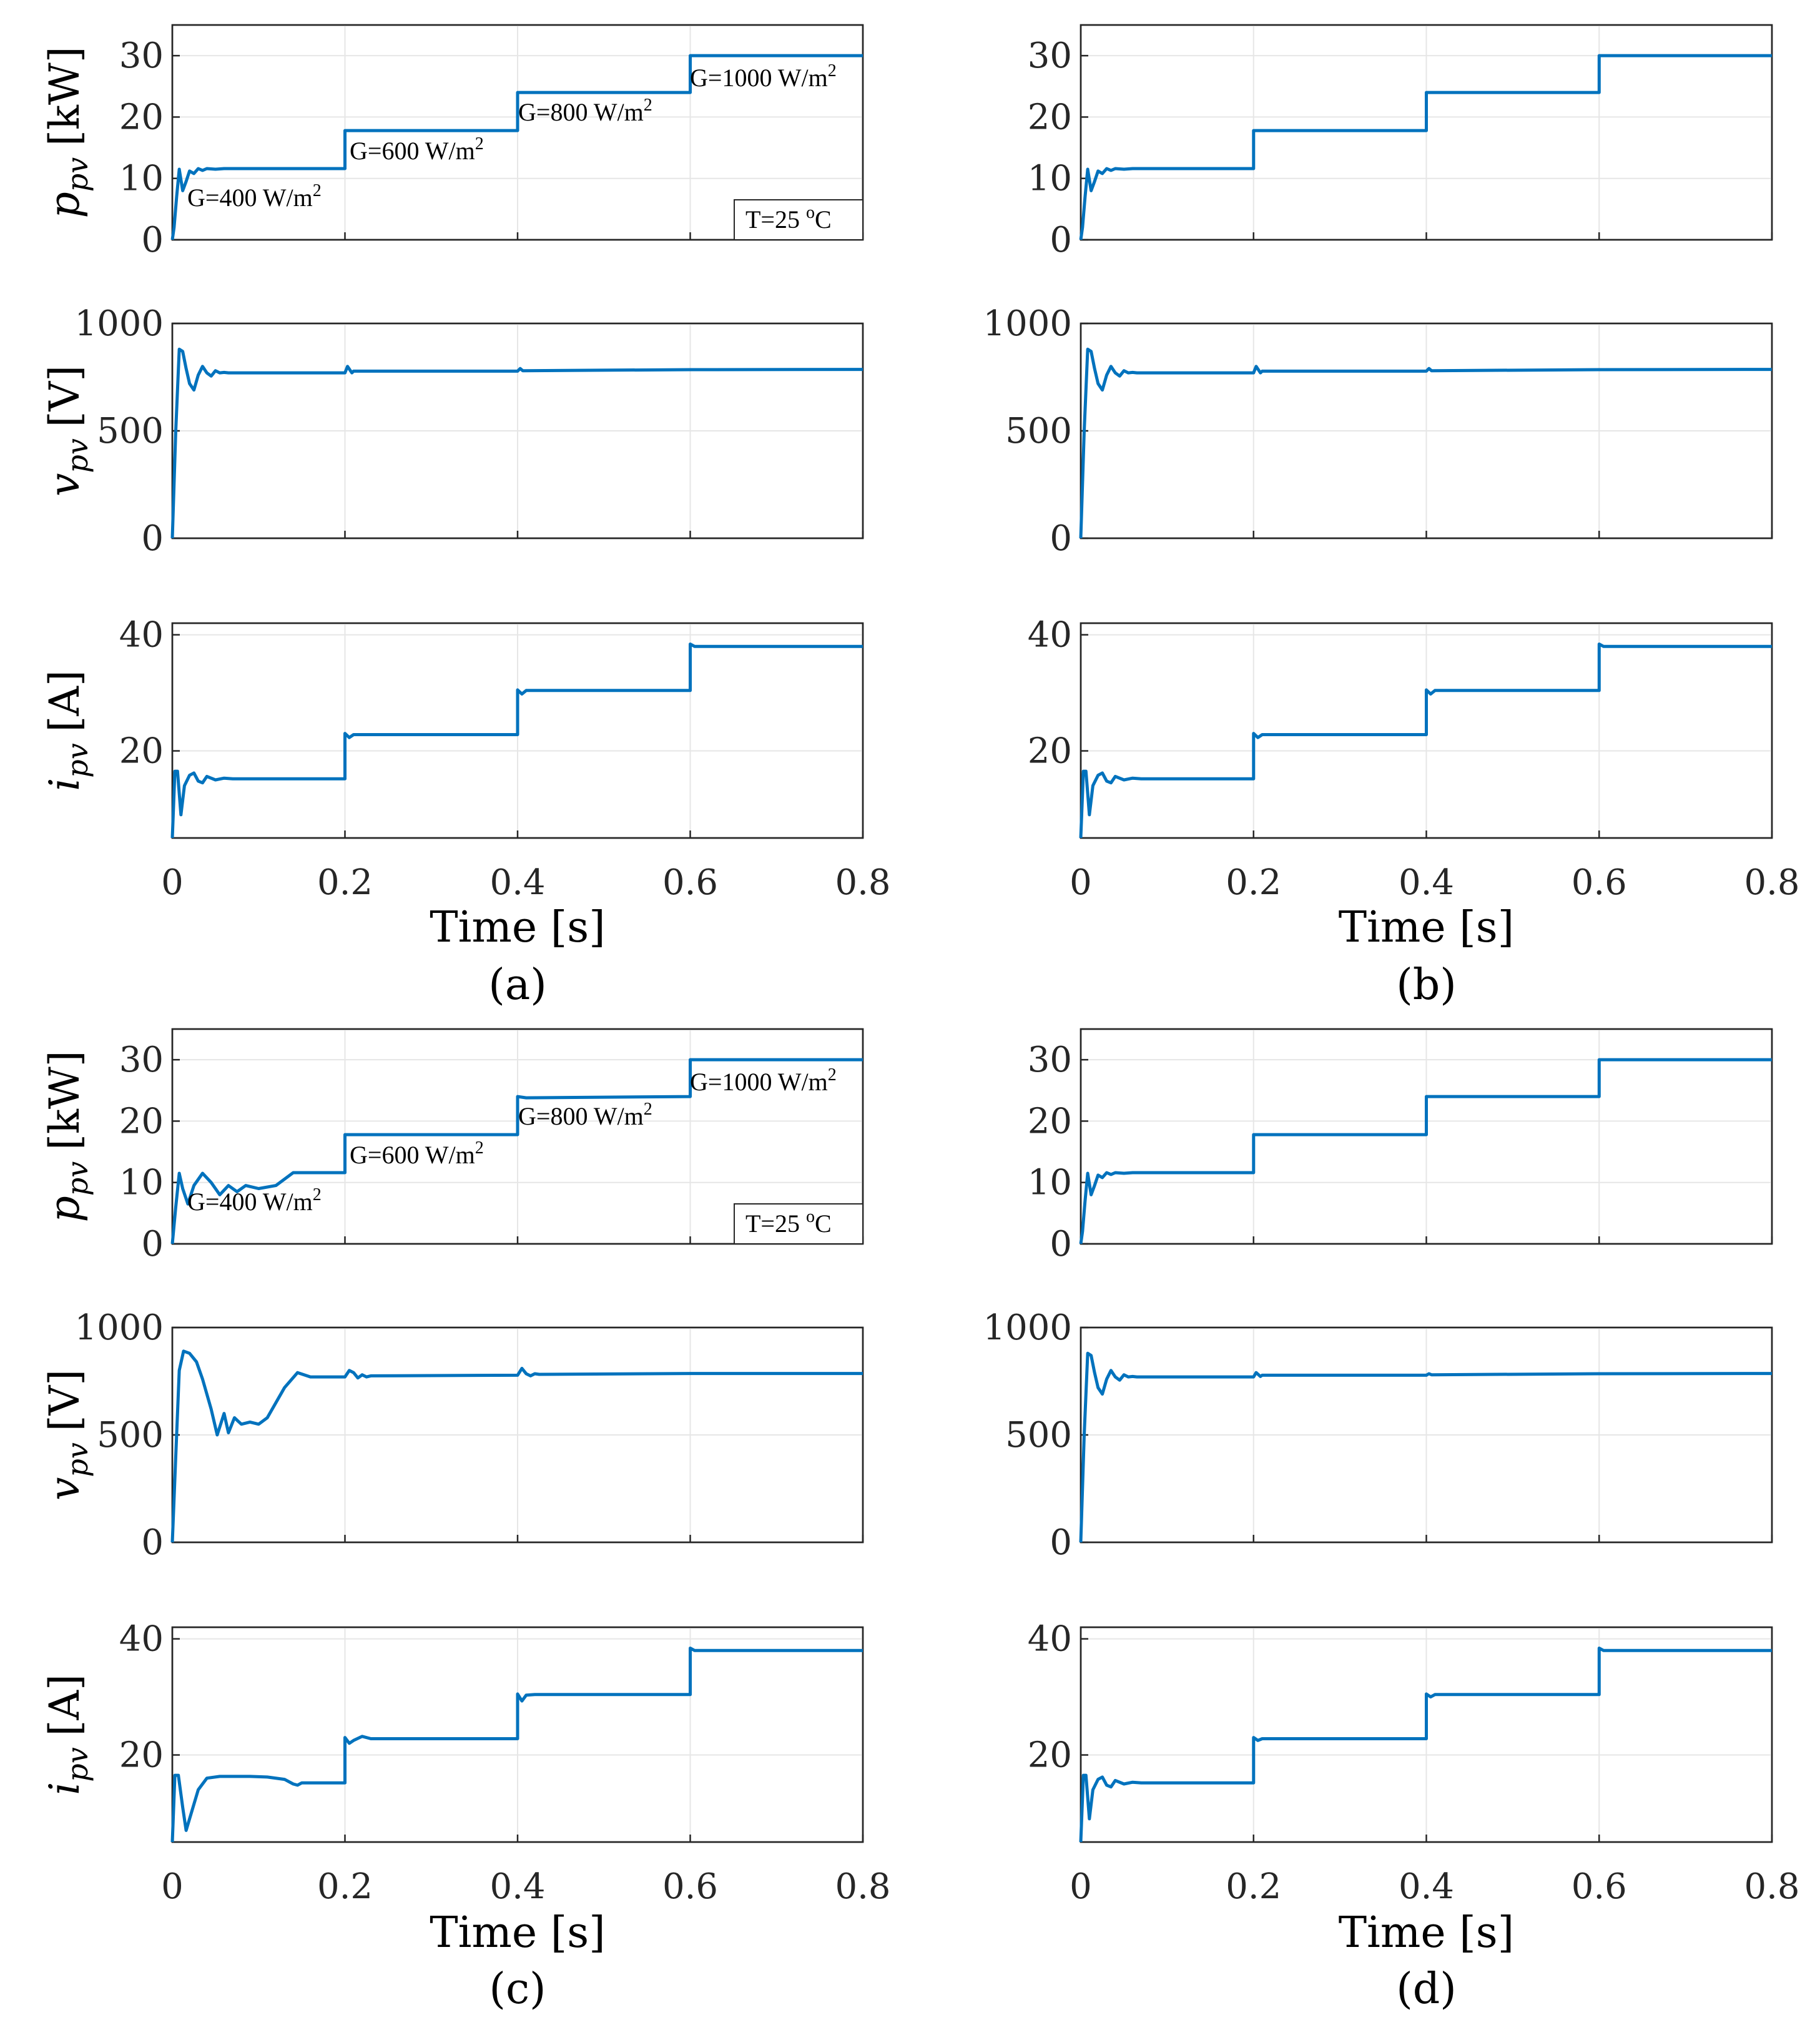 Image resolution: width=1820 pixels, height=2025 pixels. What do you see at coordinates (65, 205) in the screenshot?
I see `y-axis-label-symbol: p` at bounding box center [65, 205].